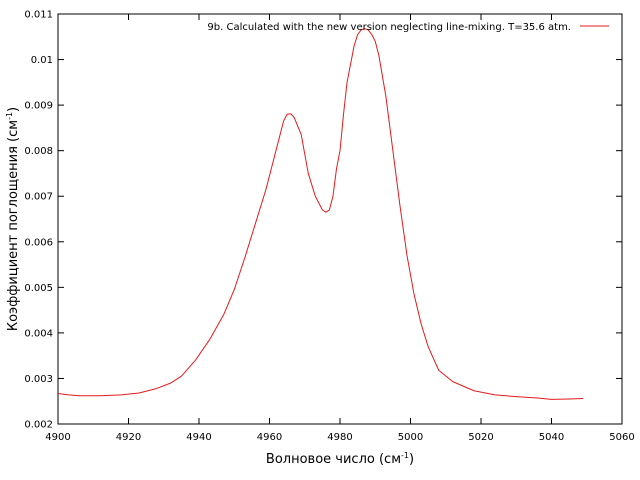 The width and height of the screenshot is (640, 480). Describe the element at coordinates (340, 459) in the screenshot. I see `x-axis-title: Волновое число (см-1)` at that location.